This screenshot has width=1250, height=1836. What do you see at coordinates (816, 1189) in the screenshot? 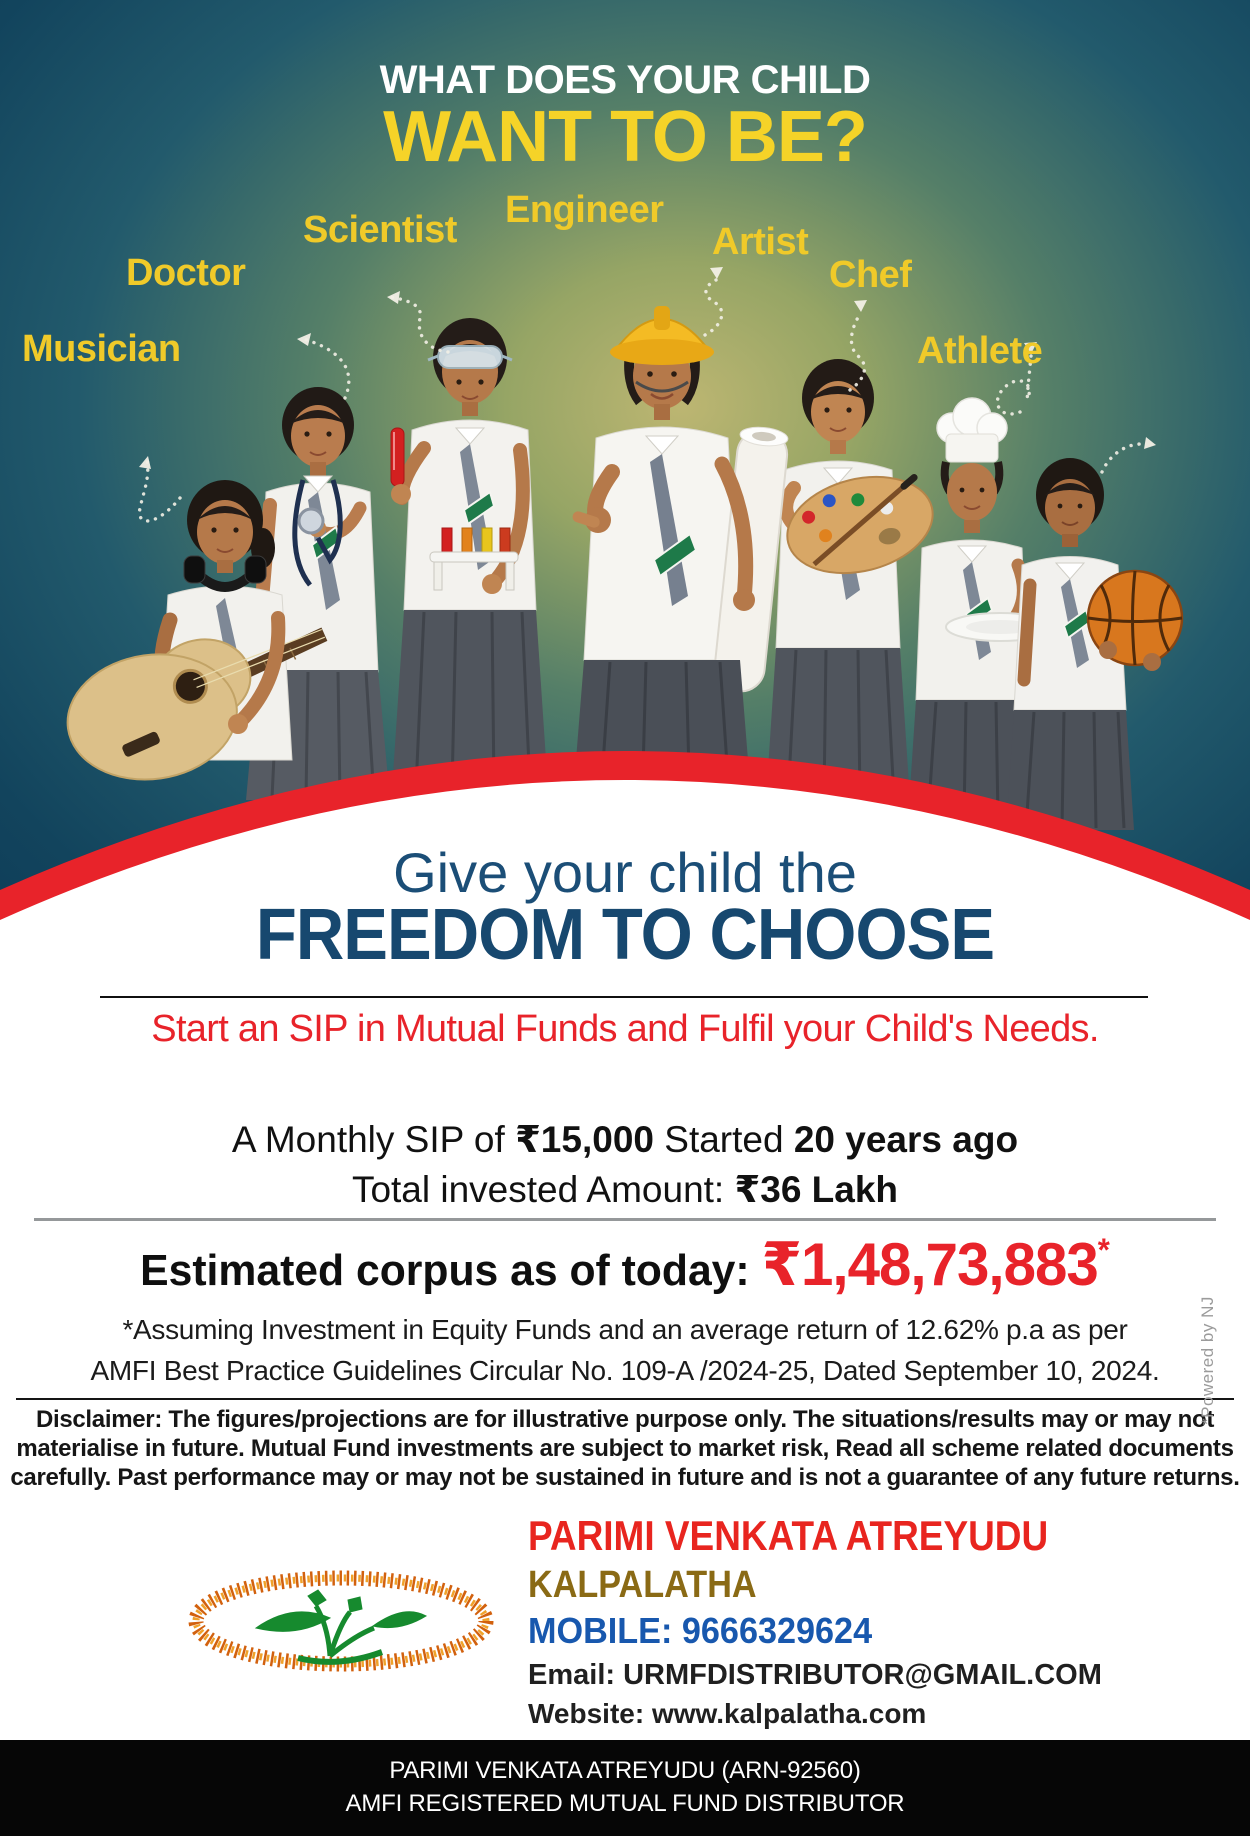
I see `sip-invested-amount: ₹36 Lakh` at bounding box center [816, 1189].